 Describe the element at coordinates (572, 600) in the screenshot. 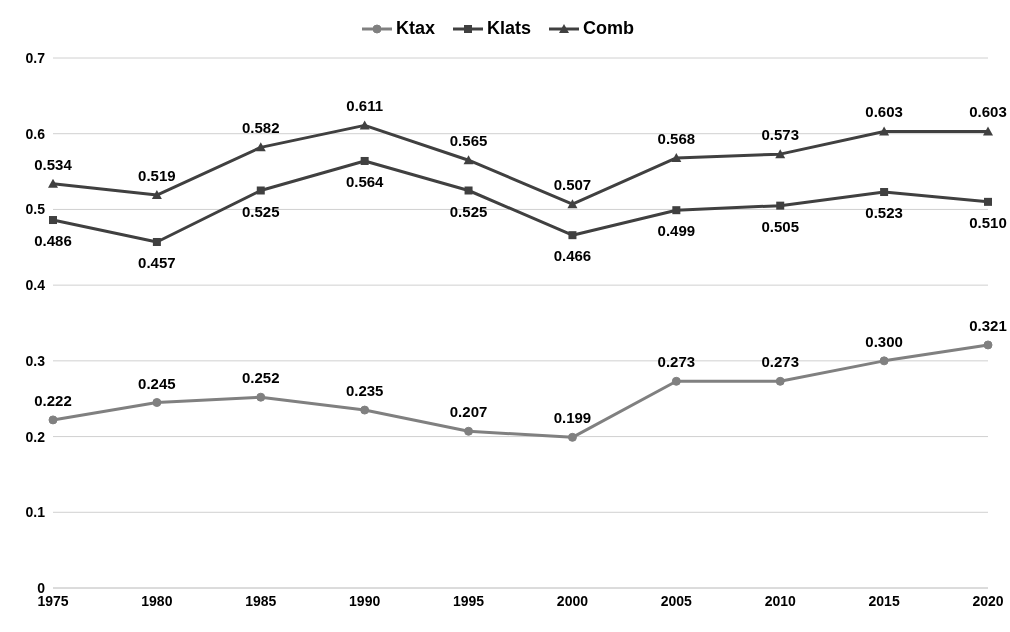

I see `x-tick-label: 2000` at that location.